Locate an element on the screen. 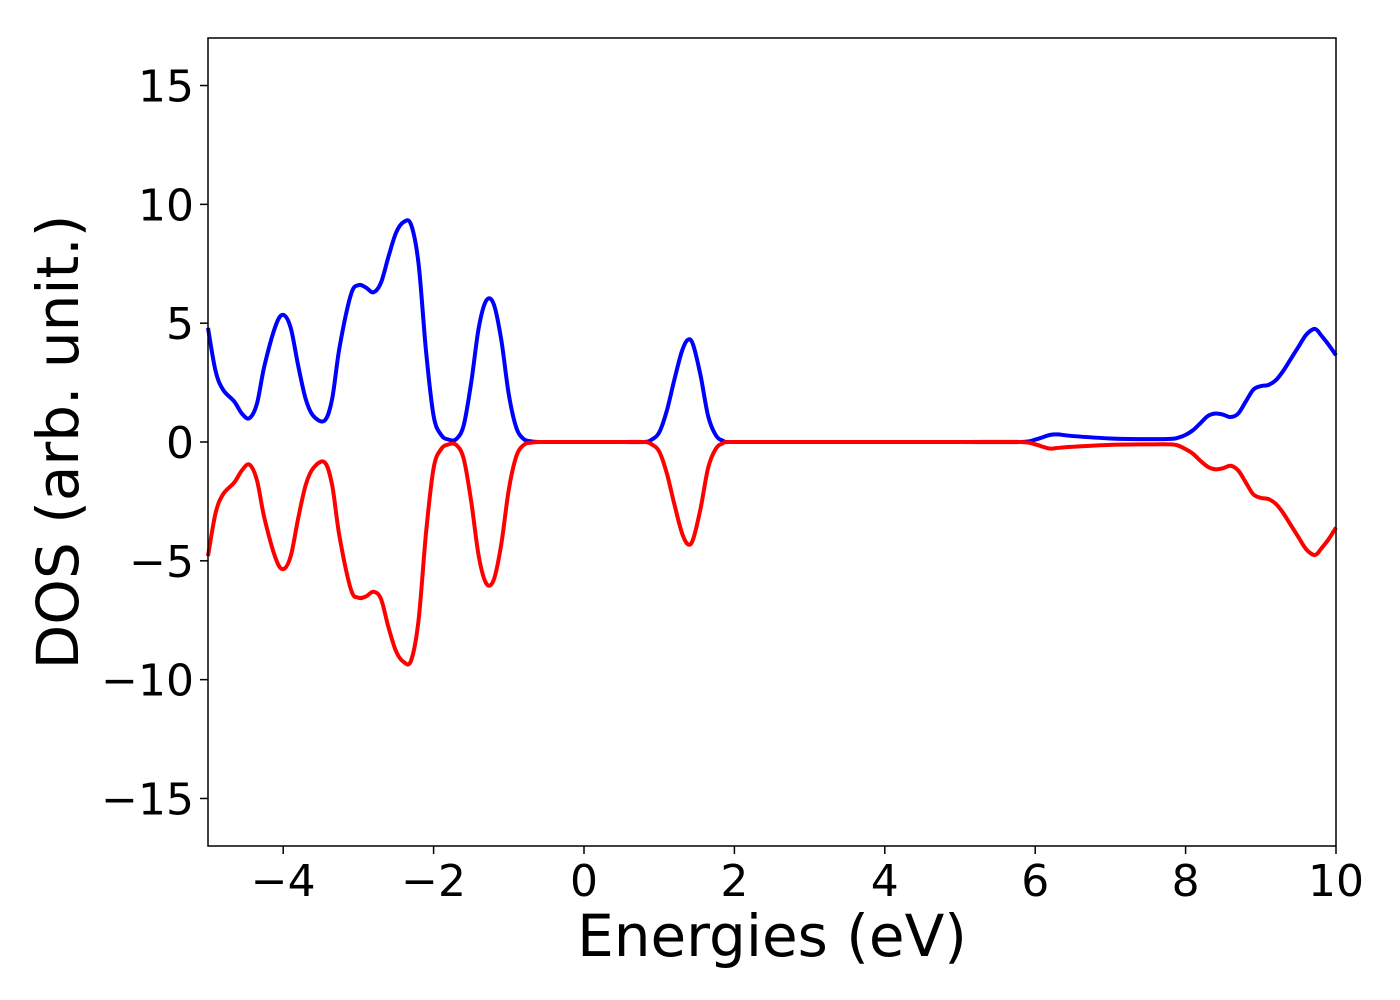 This screenshot has width=1400, height=1000. y-tick-label: 0 is located at coordinates (180, 443).